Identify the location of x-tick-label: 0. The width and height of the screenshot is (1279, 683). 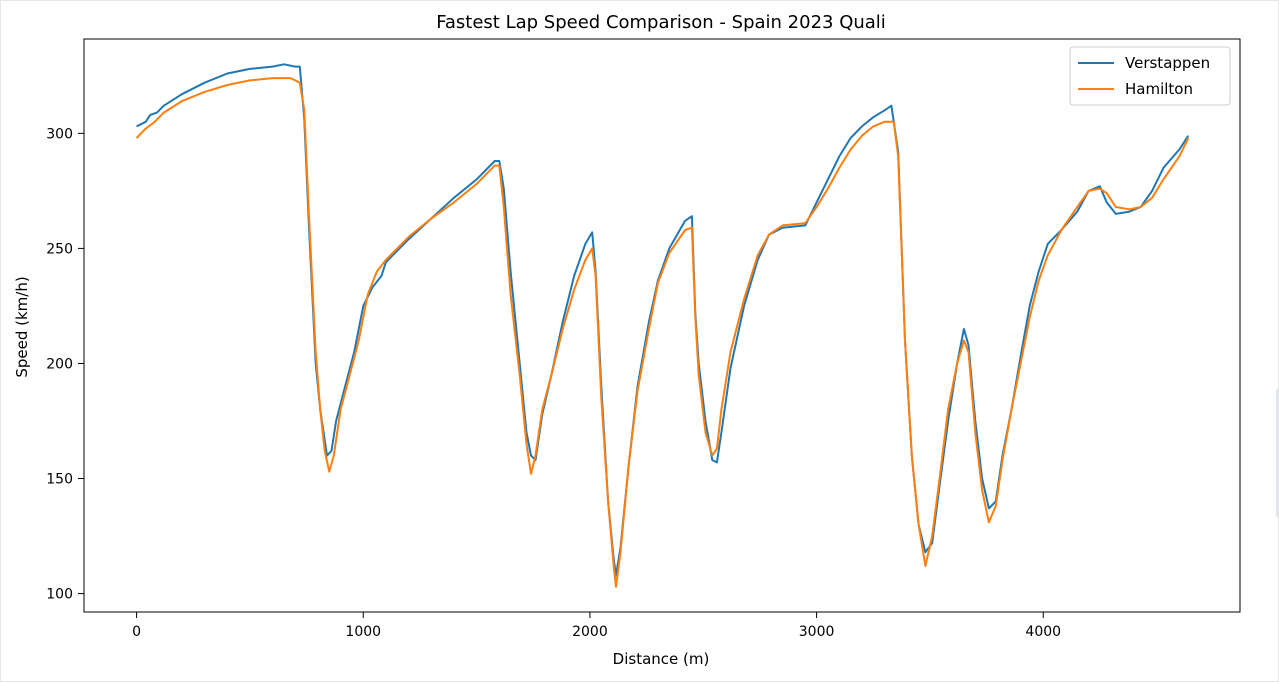
(136, 632).